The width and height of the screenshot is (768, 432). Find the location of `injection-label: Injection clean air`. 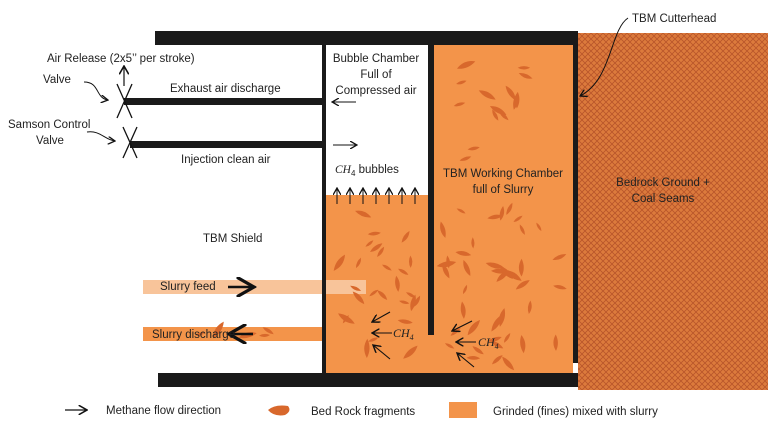

injection-label: Injection clean air is located at coordinates (226, 160).